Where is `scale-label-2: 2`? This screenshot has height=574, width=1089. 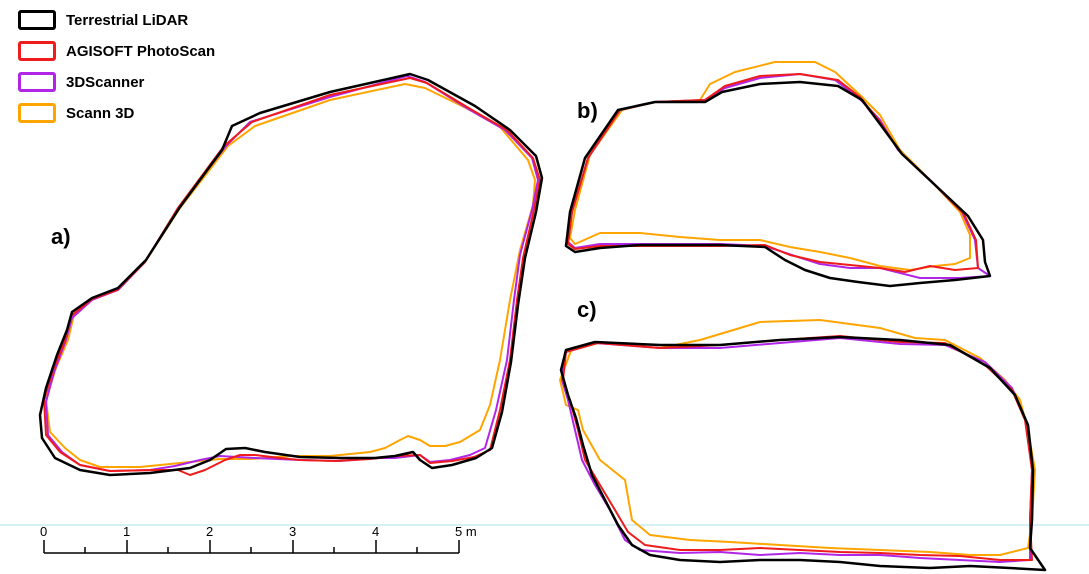
scale-label-2: 2 is located at coordinates (210, 531).